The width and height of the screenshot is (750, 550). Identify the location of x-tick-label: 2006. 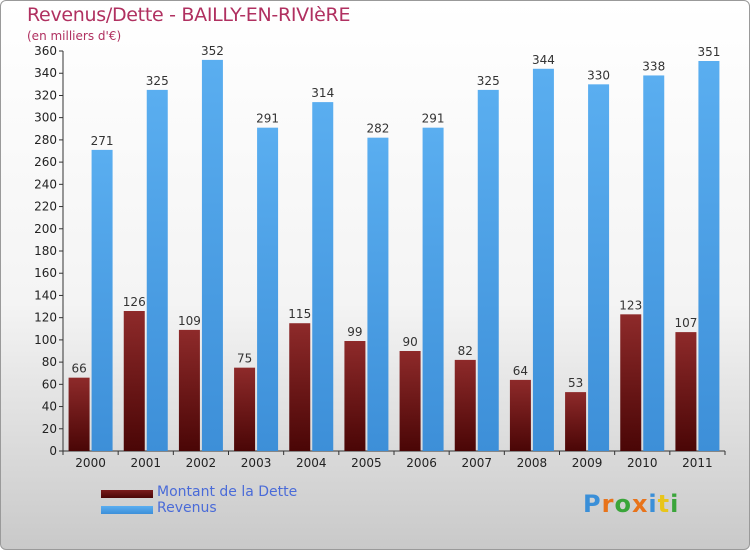
(421, 463).